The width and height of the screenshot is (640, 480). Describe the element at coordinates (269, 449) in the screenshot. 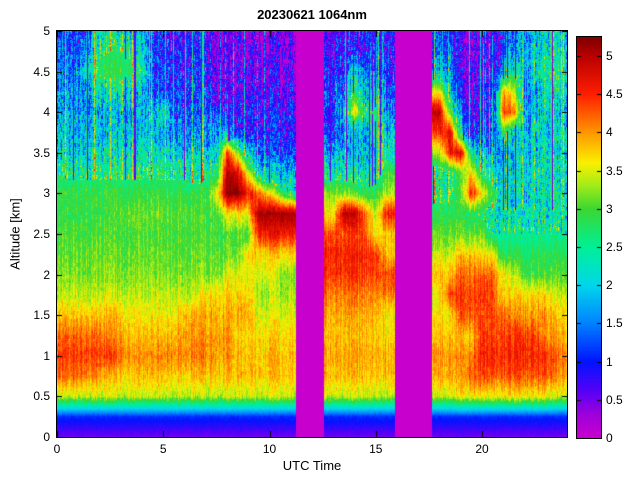

I see `x-tick-label: 10` at that location.